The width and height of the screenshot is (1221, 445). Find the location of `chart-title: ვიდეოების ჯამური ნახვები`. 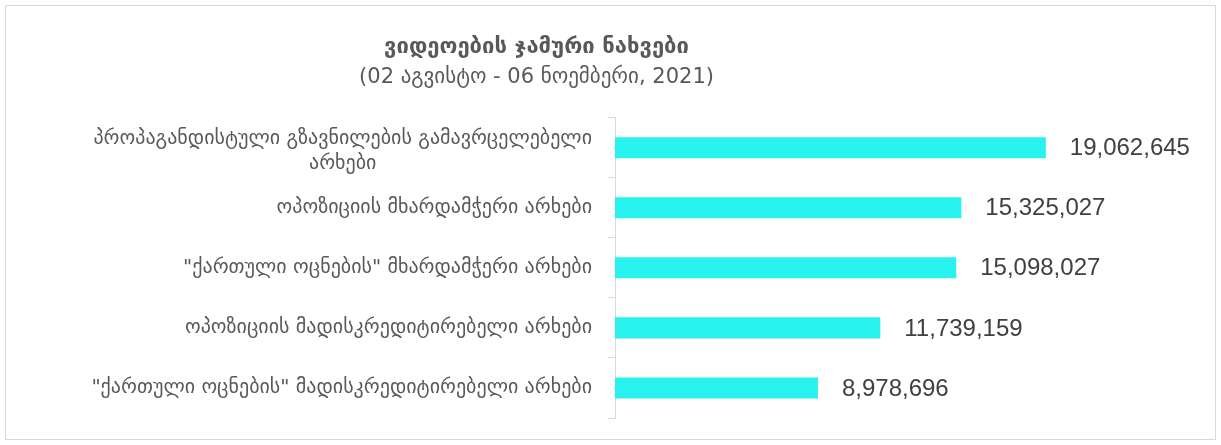

chart-title: ვიდეოების ჯამური ნახვები is located at coordinates (536, 45).